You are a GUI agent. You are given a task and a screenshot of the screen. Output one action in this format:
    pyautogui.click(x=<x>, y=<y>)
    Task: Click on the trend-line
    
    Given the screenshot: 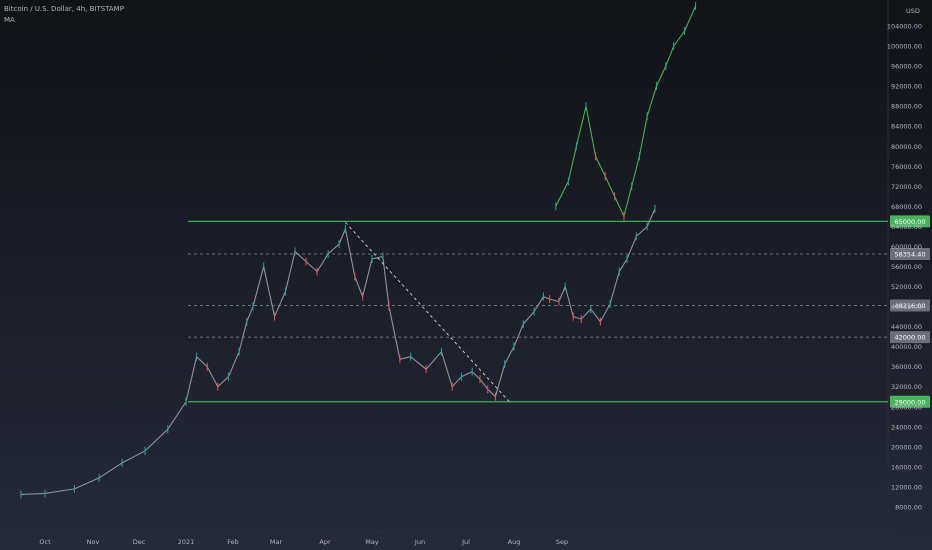 What is the action you would take?
    pyautogui.click(x=427, y=312)
    